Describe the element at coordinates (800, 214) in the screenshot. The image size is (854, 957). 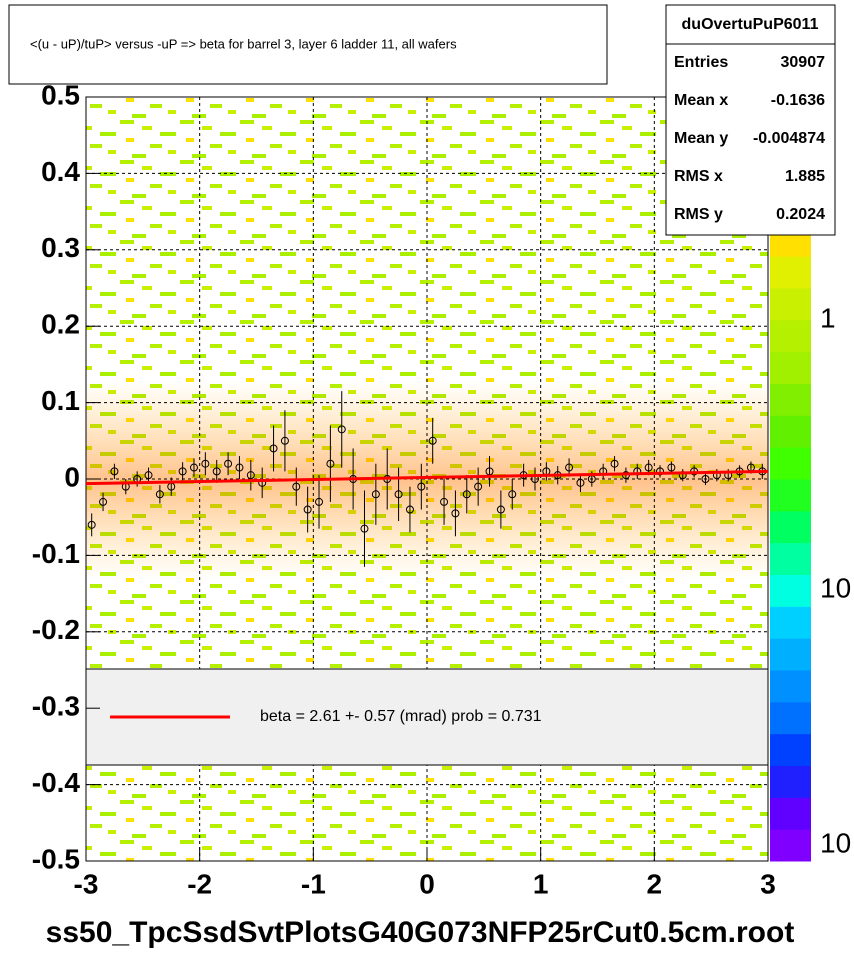
I see `stats-value: 0.2024` at that location.